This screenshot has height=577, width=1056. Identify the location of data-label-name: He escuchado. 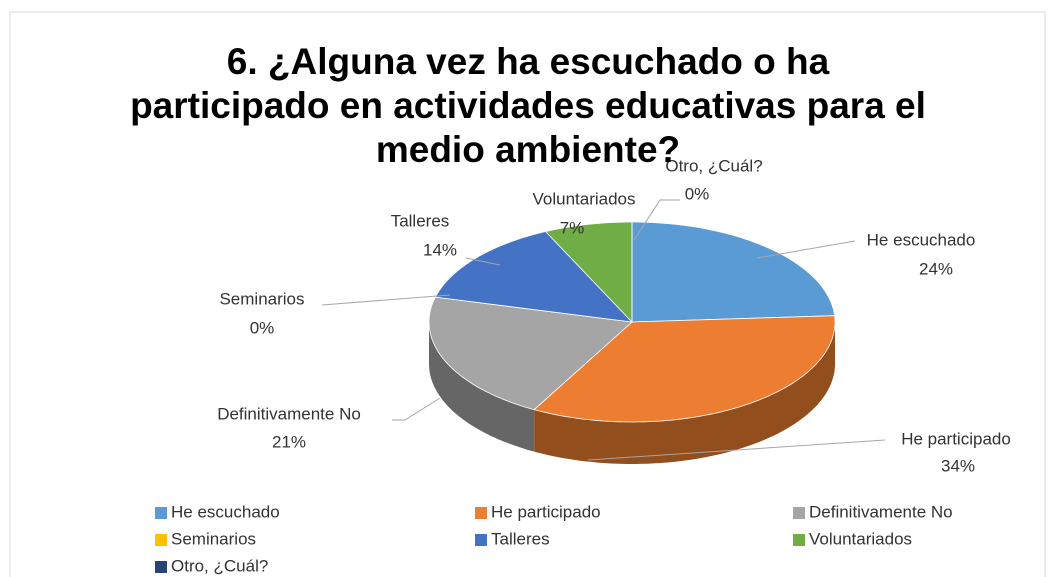
(921, 239).